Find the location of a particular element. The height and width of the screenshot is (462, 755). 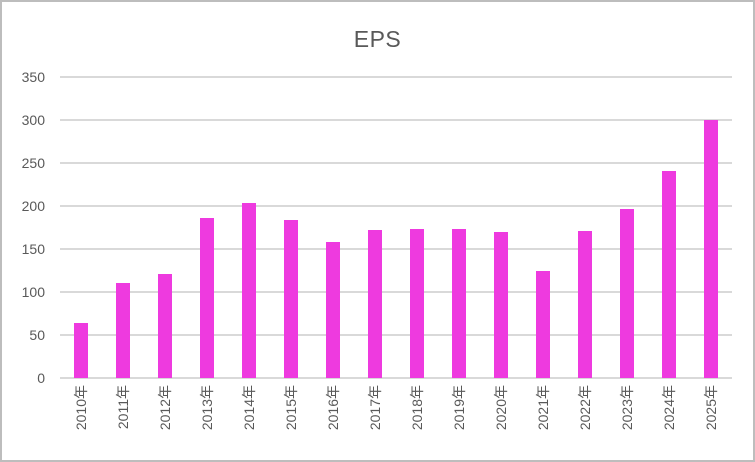

bar-2012年 is located at coordinates (165, 326).